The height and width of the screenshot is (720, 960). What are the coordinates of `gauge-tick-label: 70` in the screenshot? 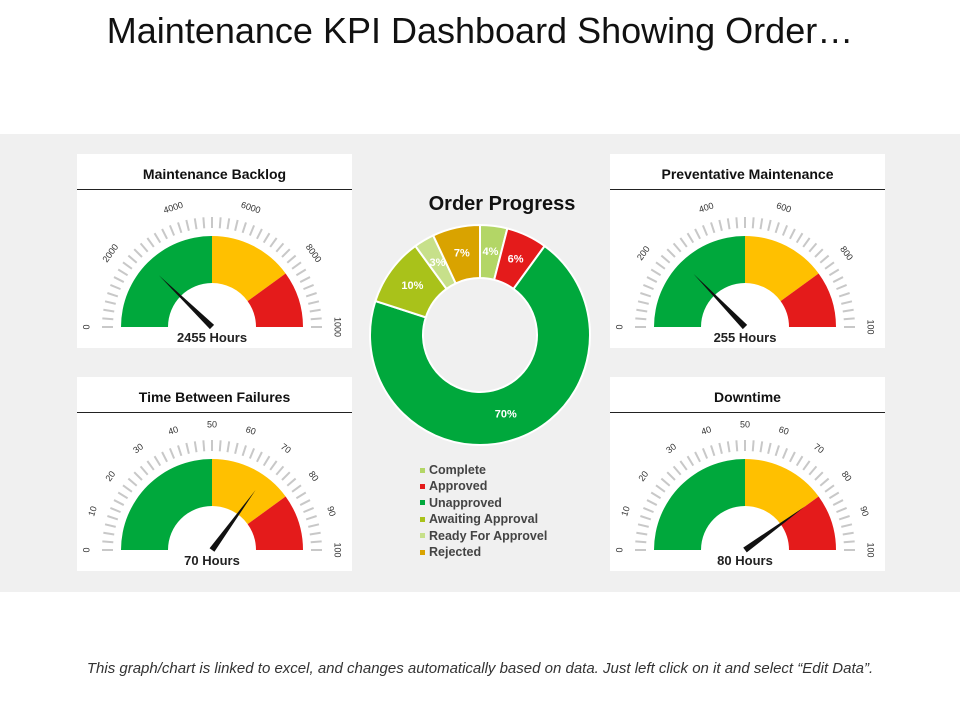 It's located at (286, 448).